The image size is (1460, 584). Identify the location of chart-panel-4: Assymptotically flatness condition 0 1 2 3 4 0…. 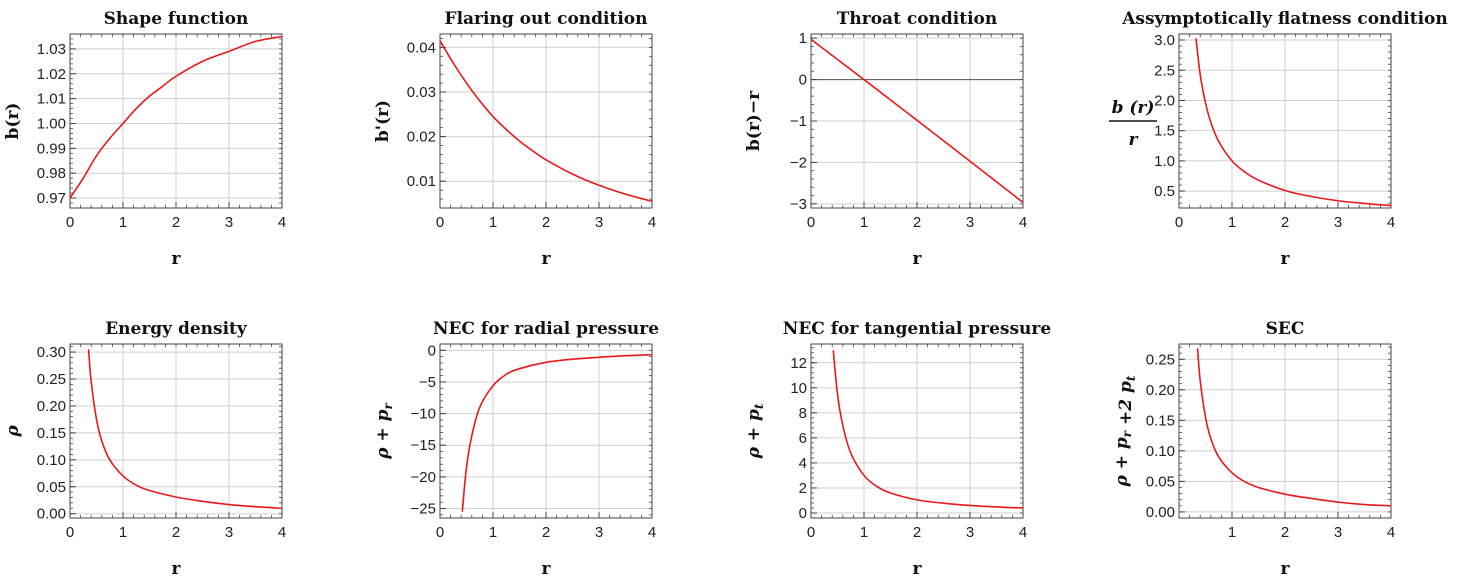
(1278, 139).